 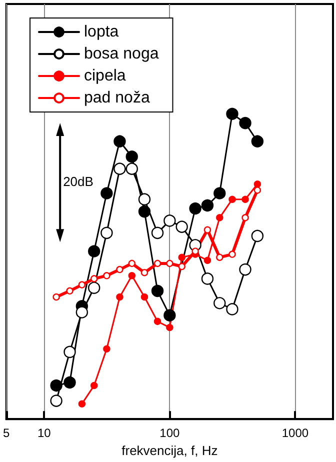 I want to click on x-axis-title: frekvencija, f, Hz, so click(x=170, y=450).